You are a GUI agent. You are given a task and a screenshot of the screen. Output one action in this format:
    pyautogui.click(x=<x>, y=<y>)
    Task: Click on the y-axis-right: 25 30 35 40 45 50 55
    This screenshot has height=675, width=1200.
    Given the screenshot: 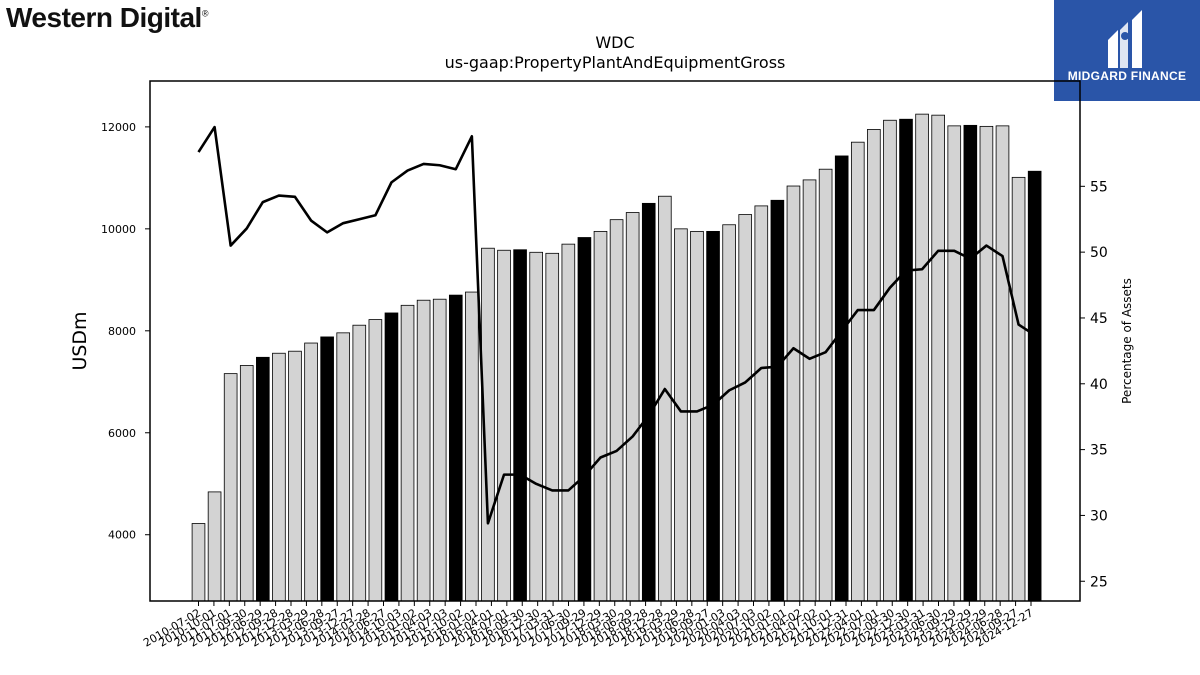 What is the action you would take?
    pyautogui.click(x=1094, y=384)
    